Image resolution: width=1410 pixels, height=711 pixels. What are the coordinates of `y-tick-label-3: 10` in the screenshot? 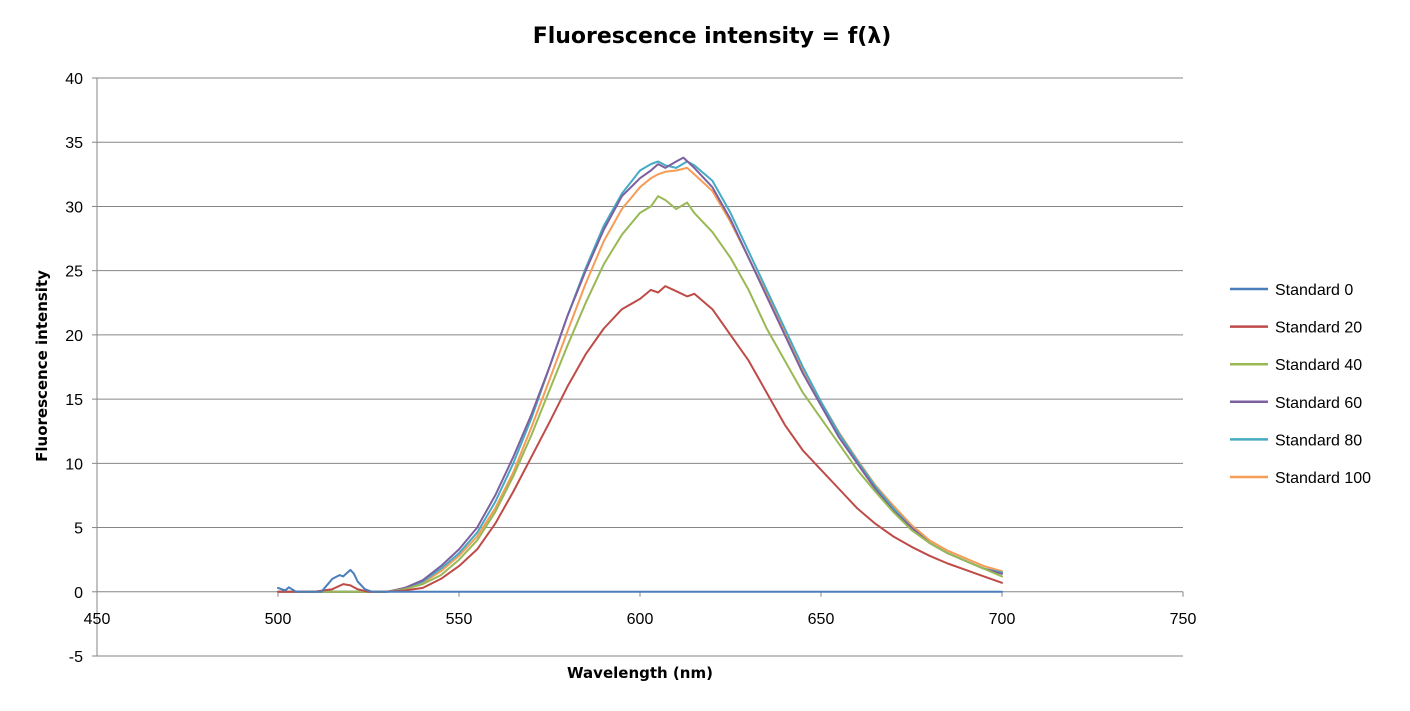 It's located at (74, 464).